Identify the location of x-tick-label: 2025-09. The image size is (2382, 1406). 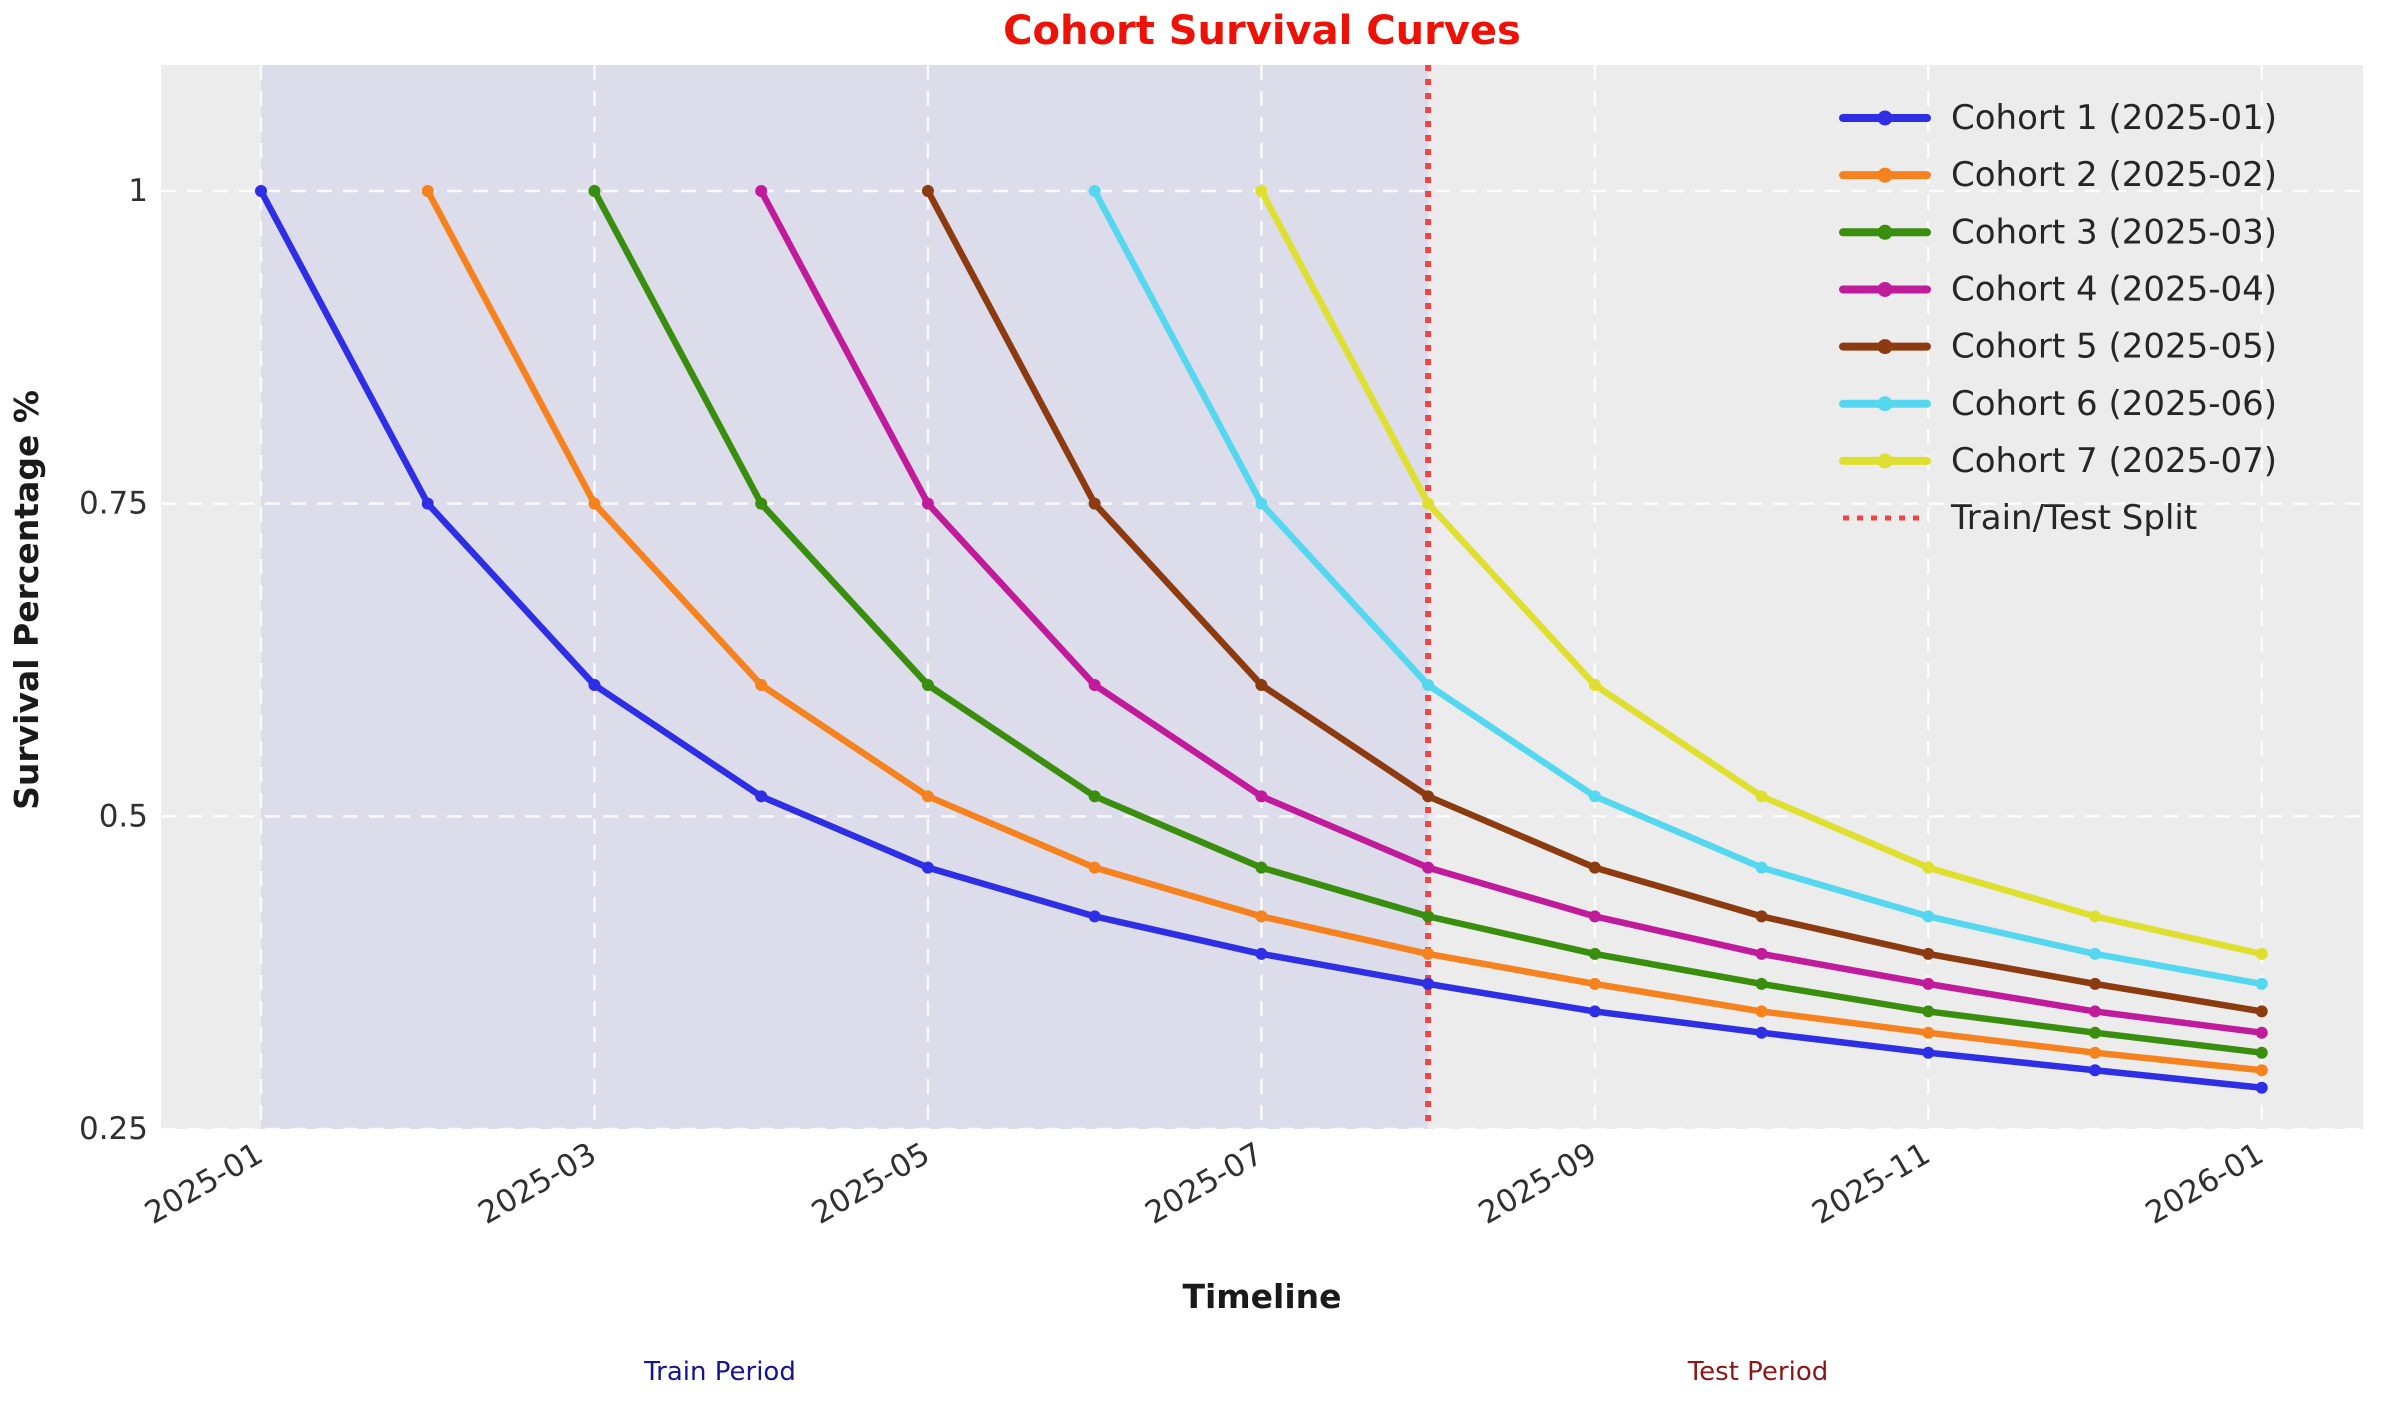
(1538, 1184).